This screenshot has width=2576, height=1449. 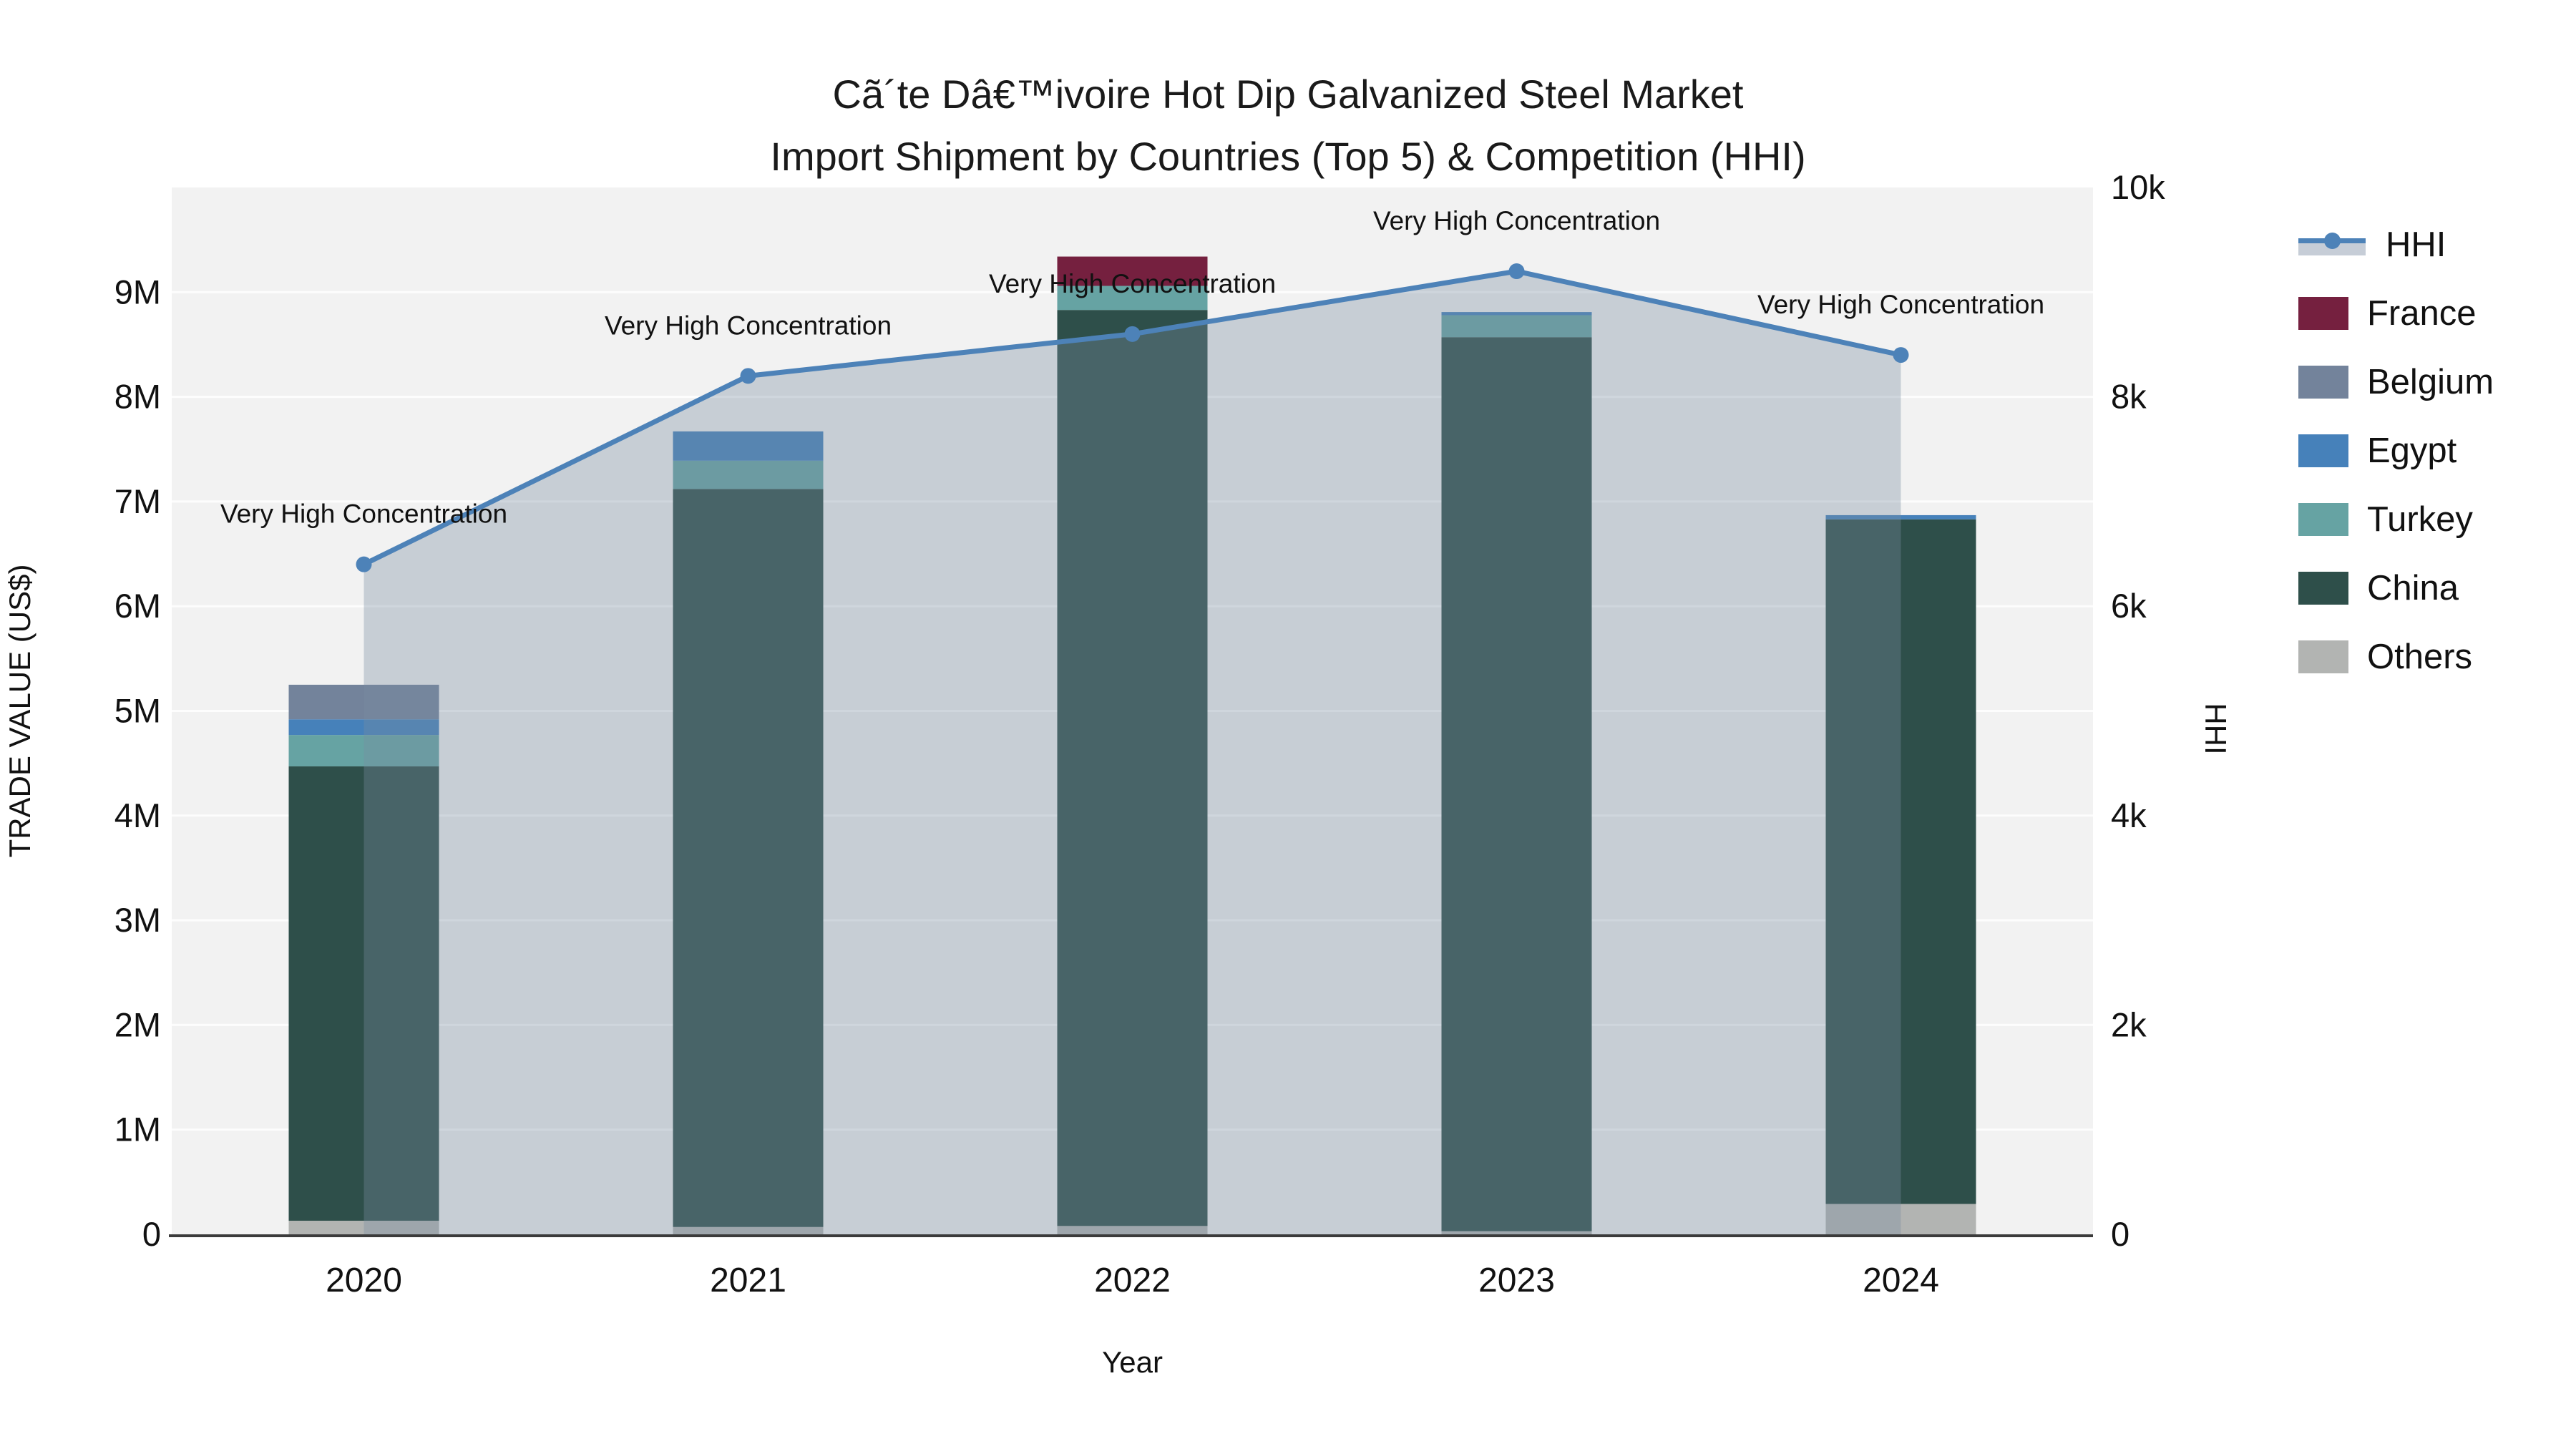 I want to click on legend-swatch-others, so click(x=2323, y=656).